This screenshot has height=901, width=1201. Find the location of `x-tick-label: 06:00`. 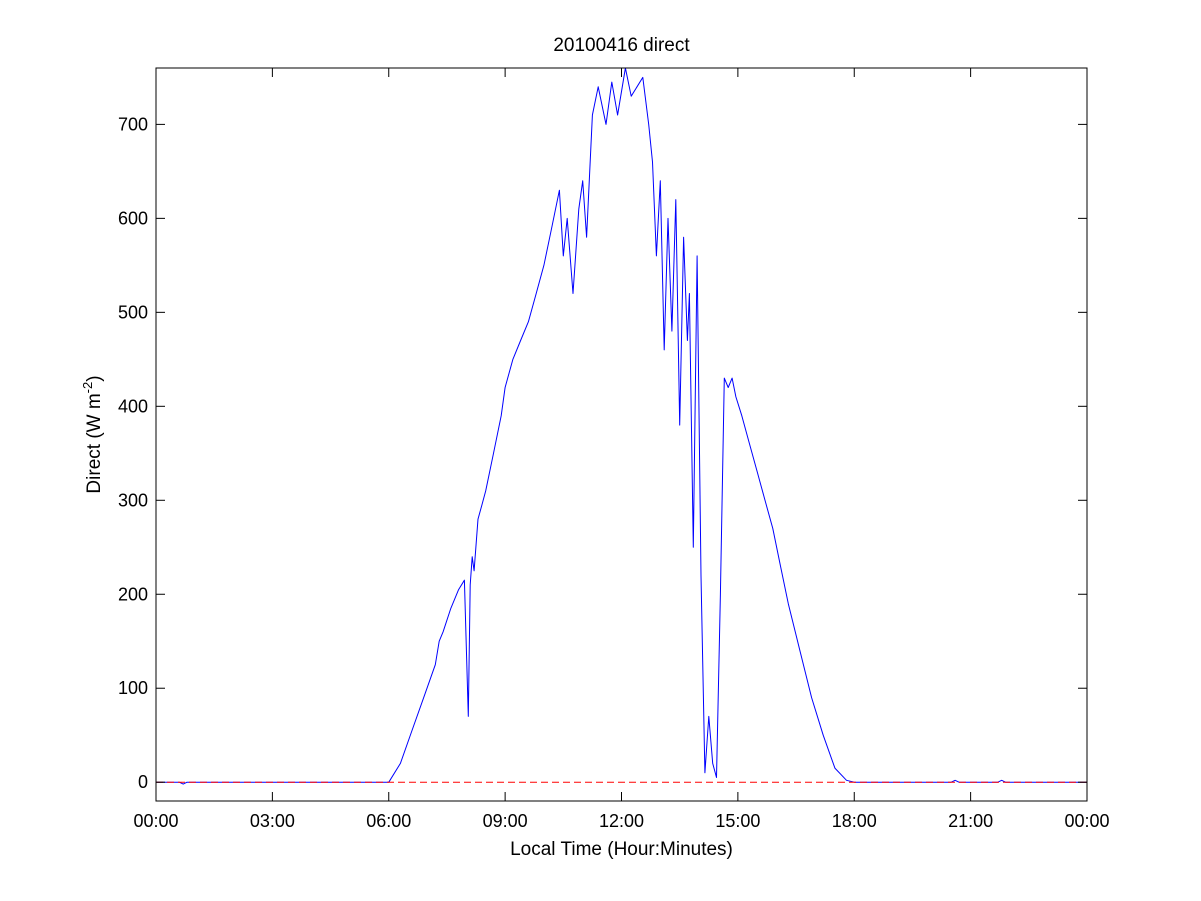

x-tick-label: 06:00 is located at coordinates (388, 821).